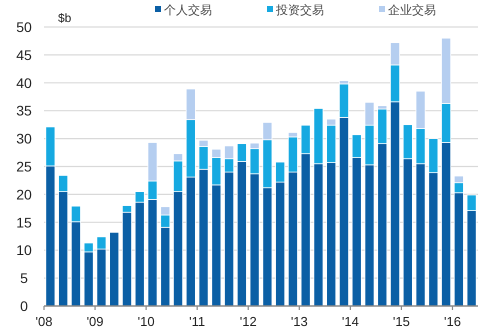  What do you see at coordinates (24, 82) in the screenshot?
I see `y-tick-label: 40` at bounding box center [24, 82].